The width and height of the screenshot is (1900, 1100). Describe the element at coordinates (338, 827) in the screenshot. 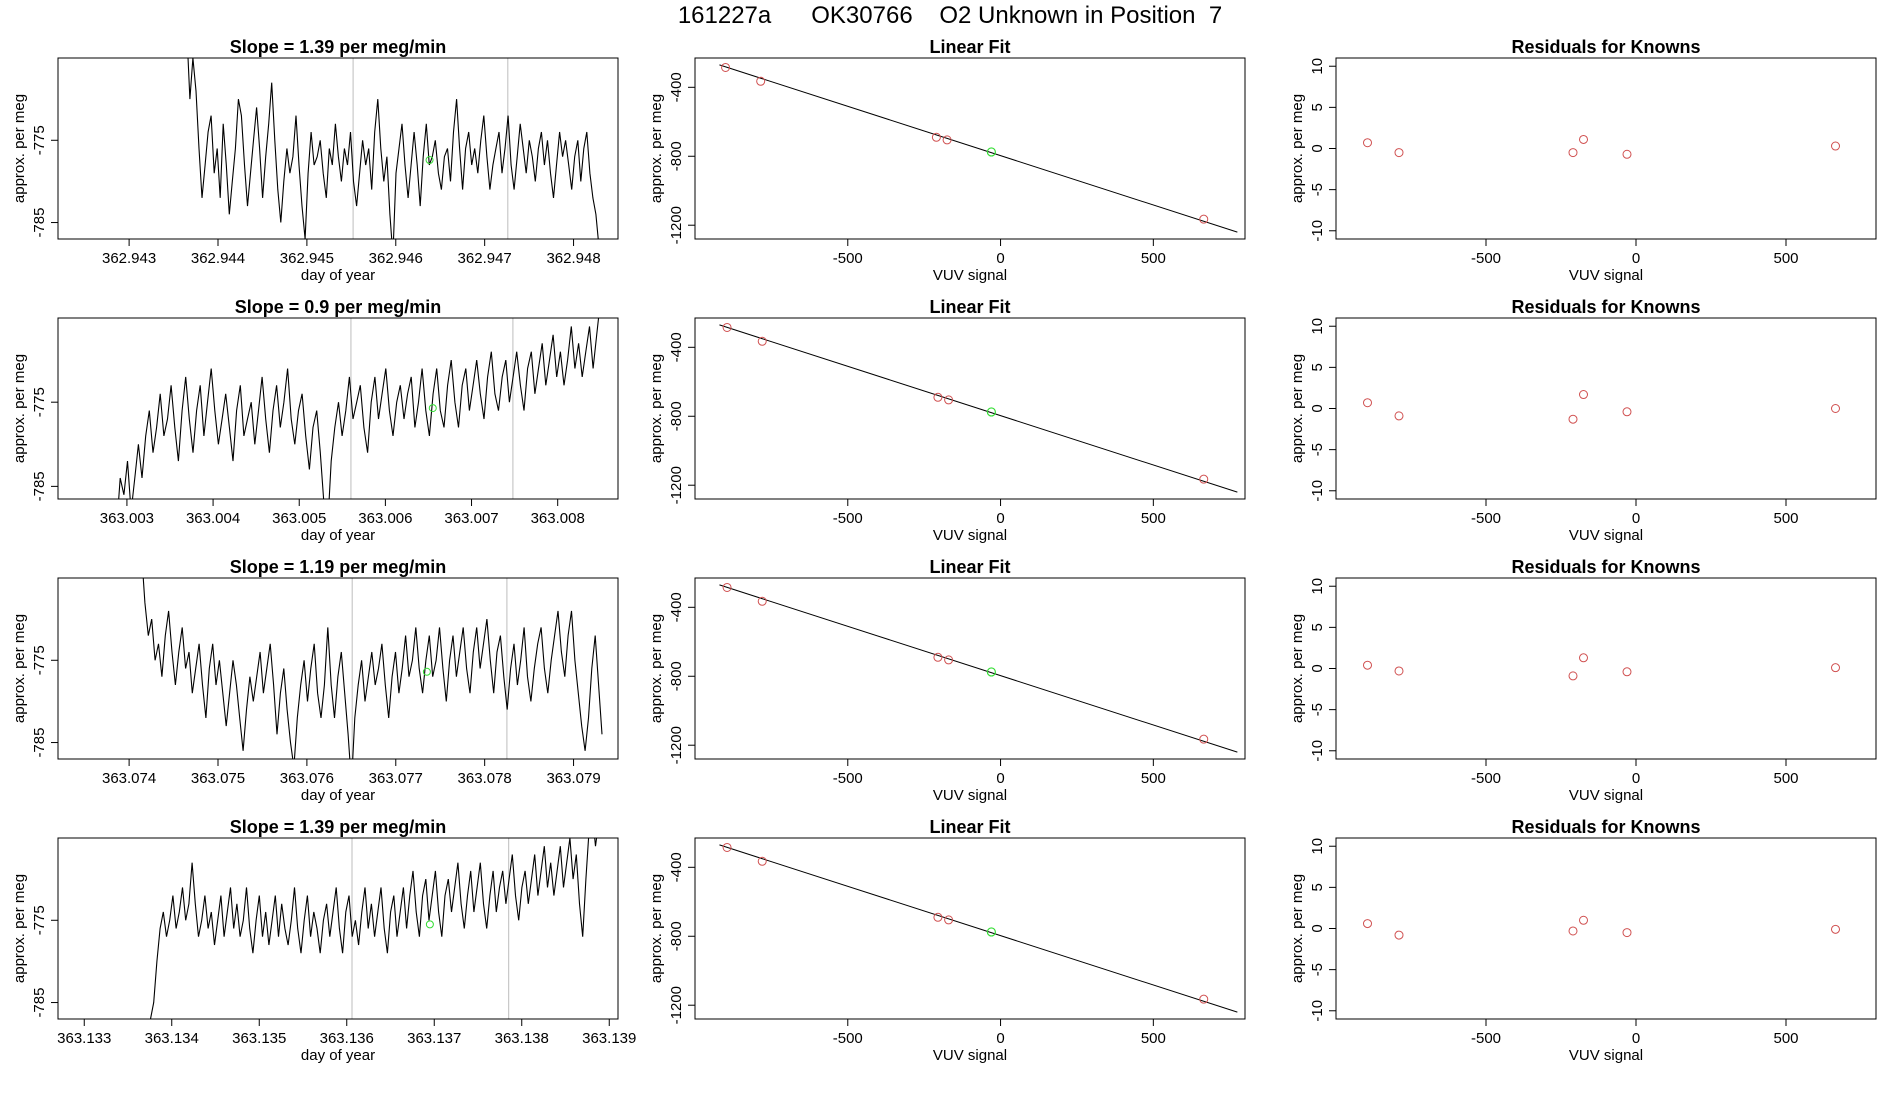

I see `chart-title: Slope = 1.39 per meg/min` at that location.